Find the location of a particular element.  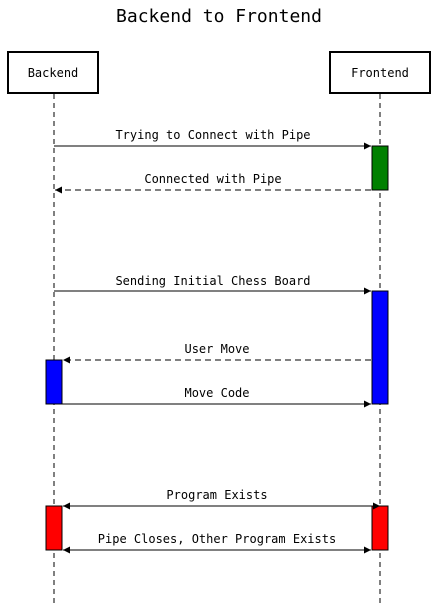

participant-frontend: Frontend is located at coordinates (380, 72).